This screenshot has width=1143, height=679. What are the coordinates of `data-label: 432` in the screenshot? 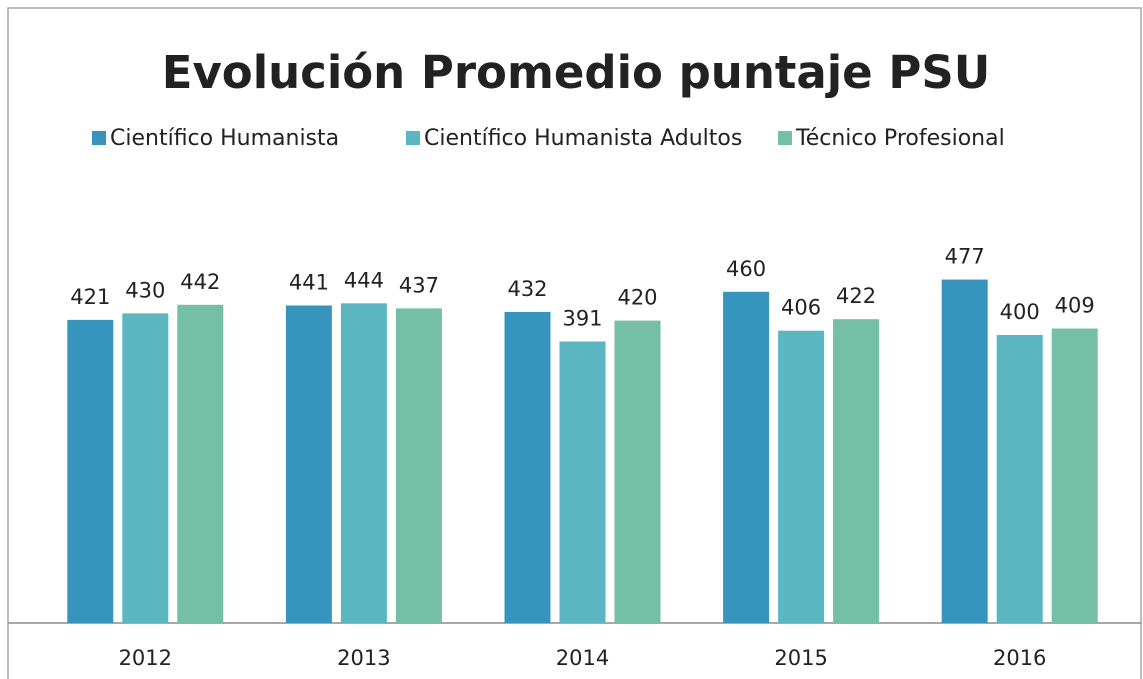 It's located at (527, 289).